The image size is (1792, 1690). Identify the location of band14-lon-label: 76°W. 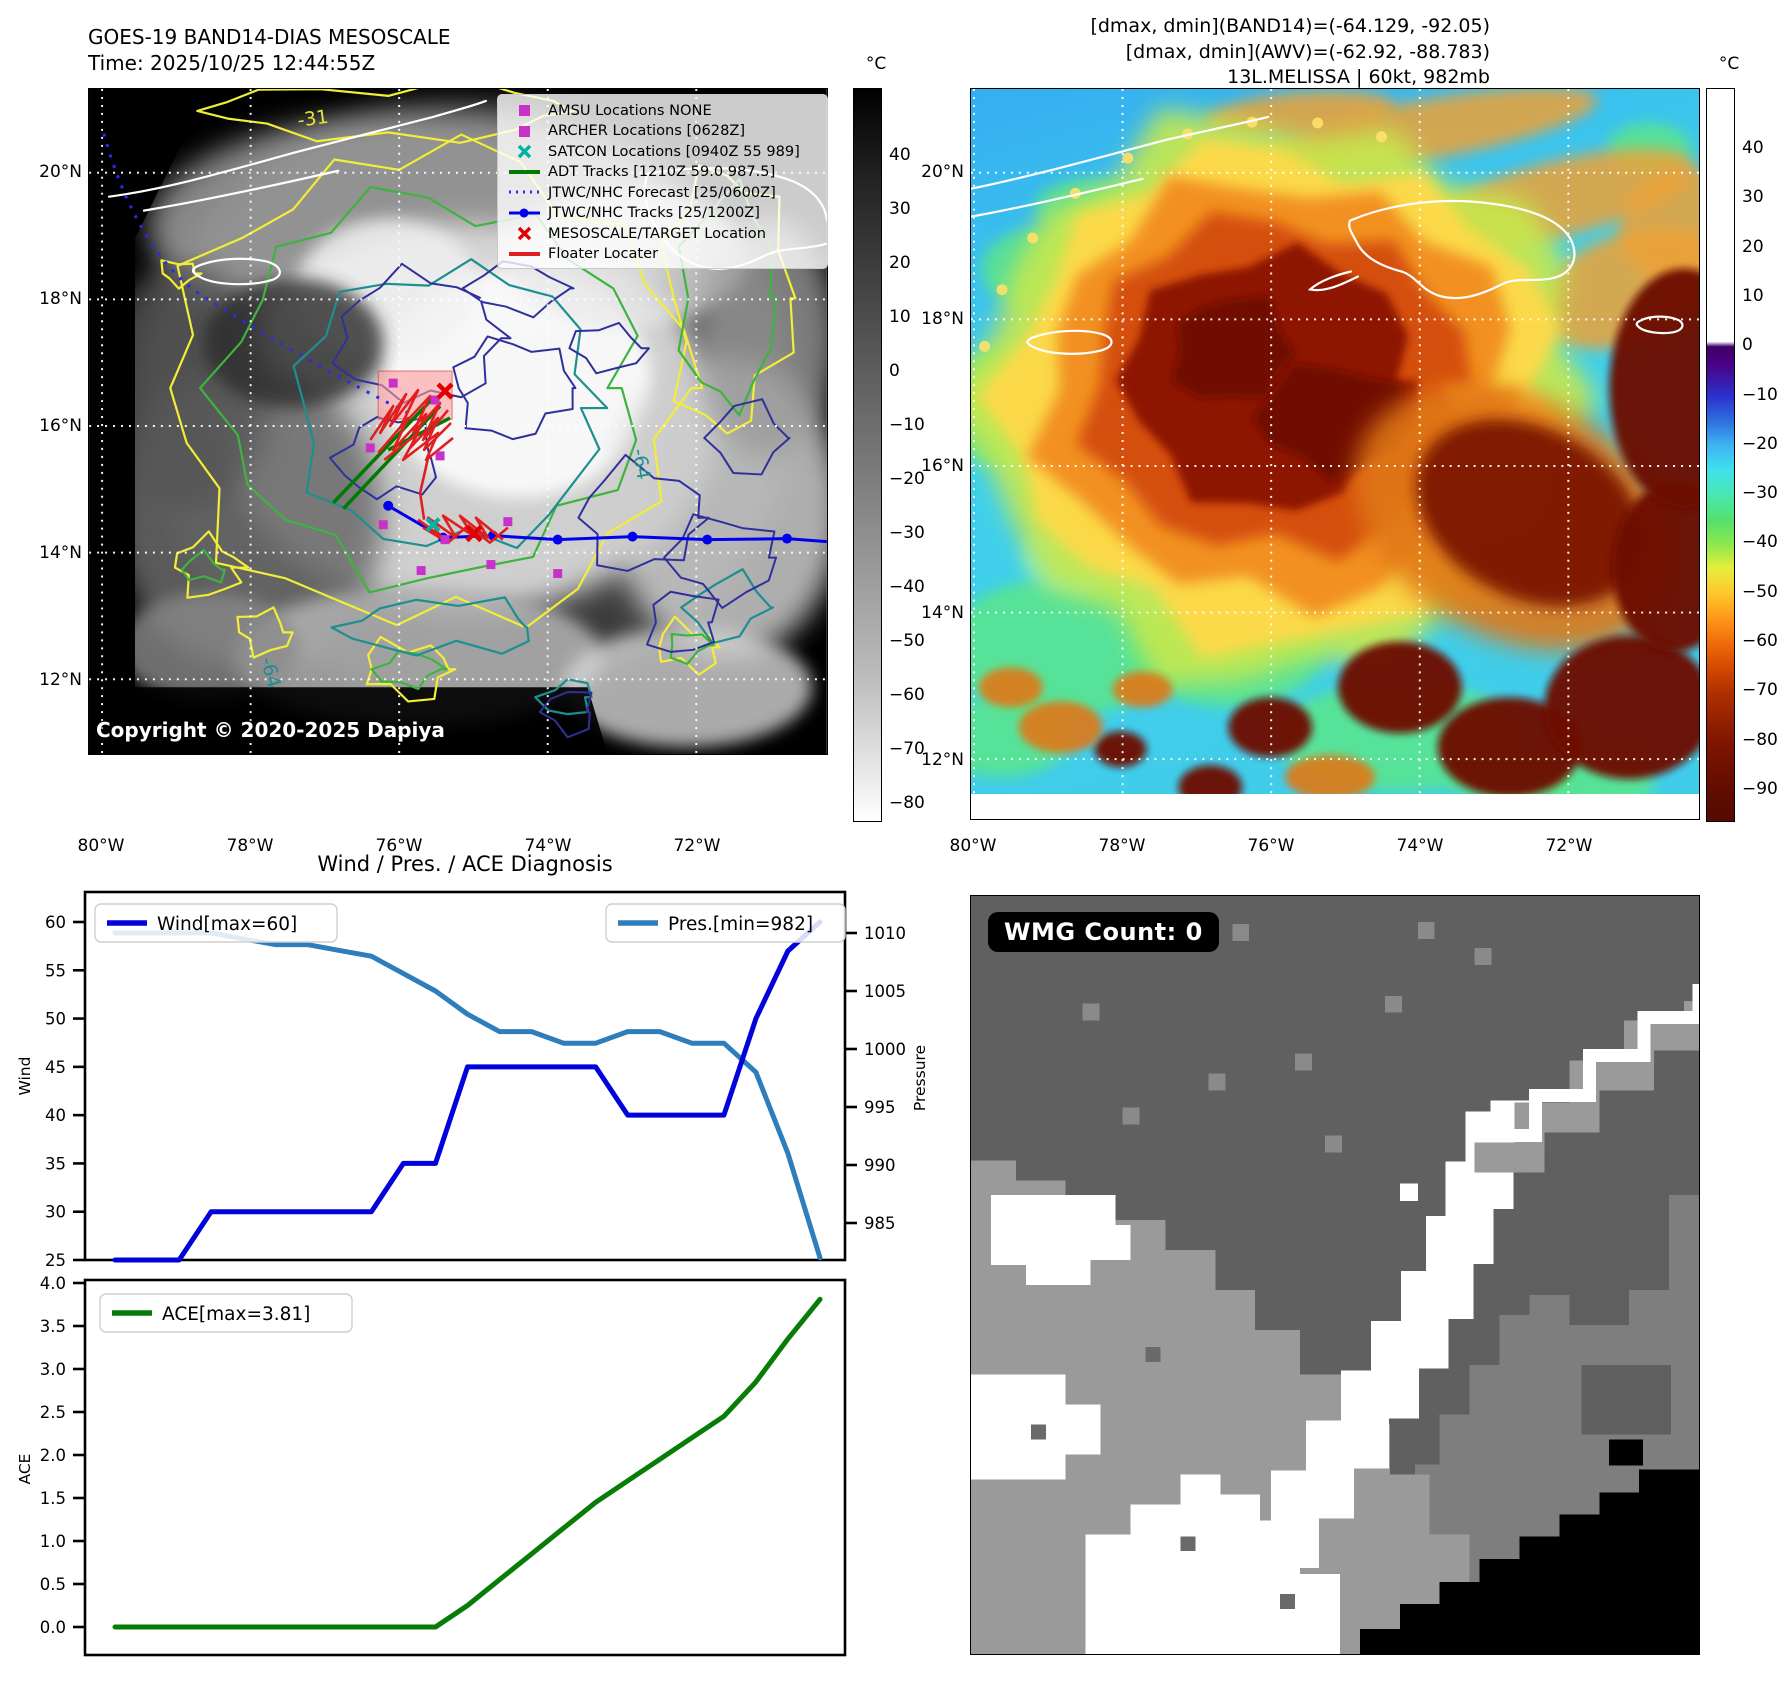
(399, 846).